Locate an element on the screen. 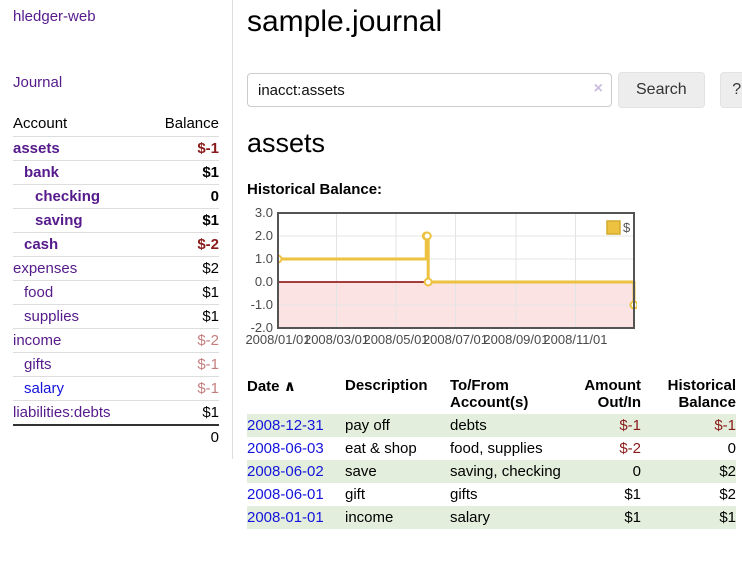 The image size is (742, 582). account-balance: $-2 is located at coordinates (182, 244).